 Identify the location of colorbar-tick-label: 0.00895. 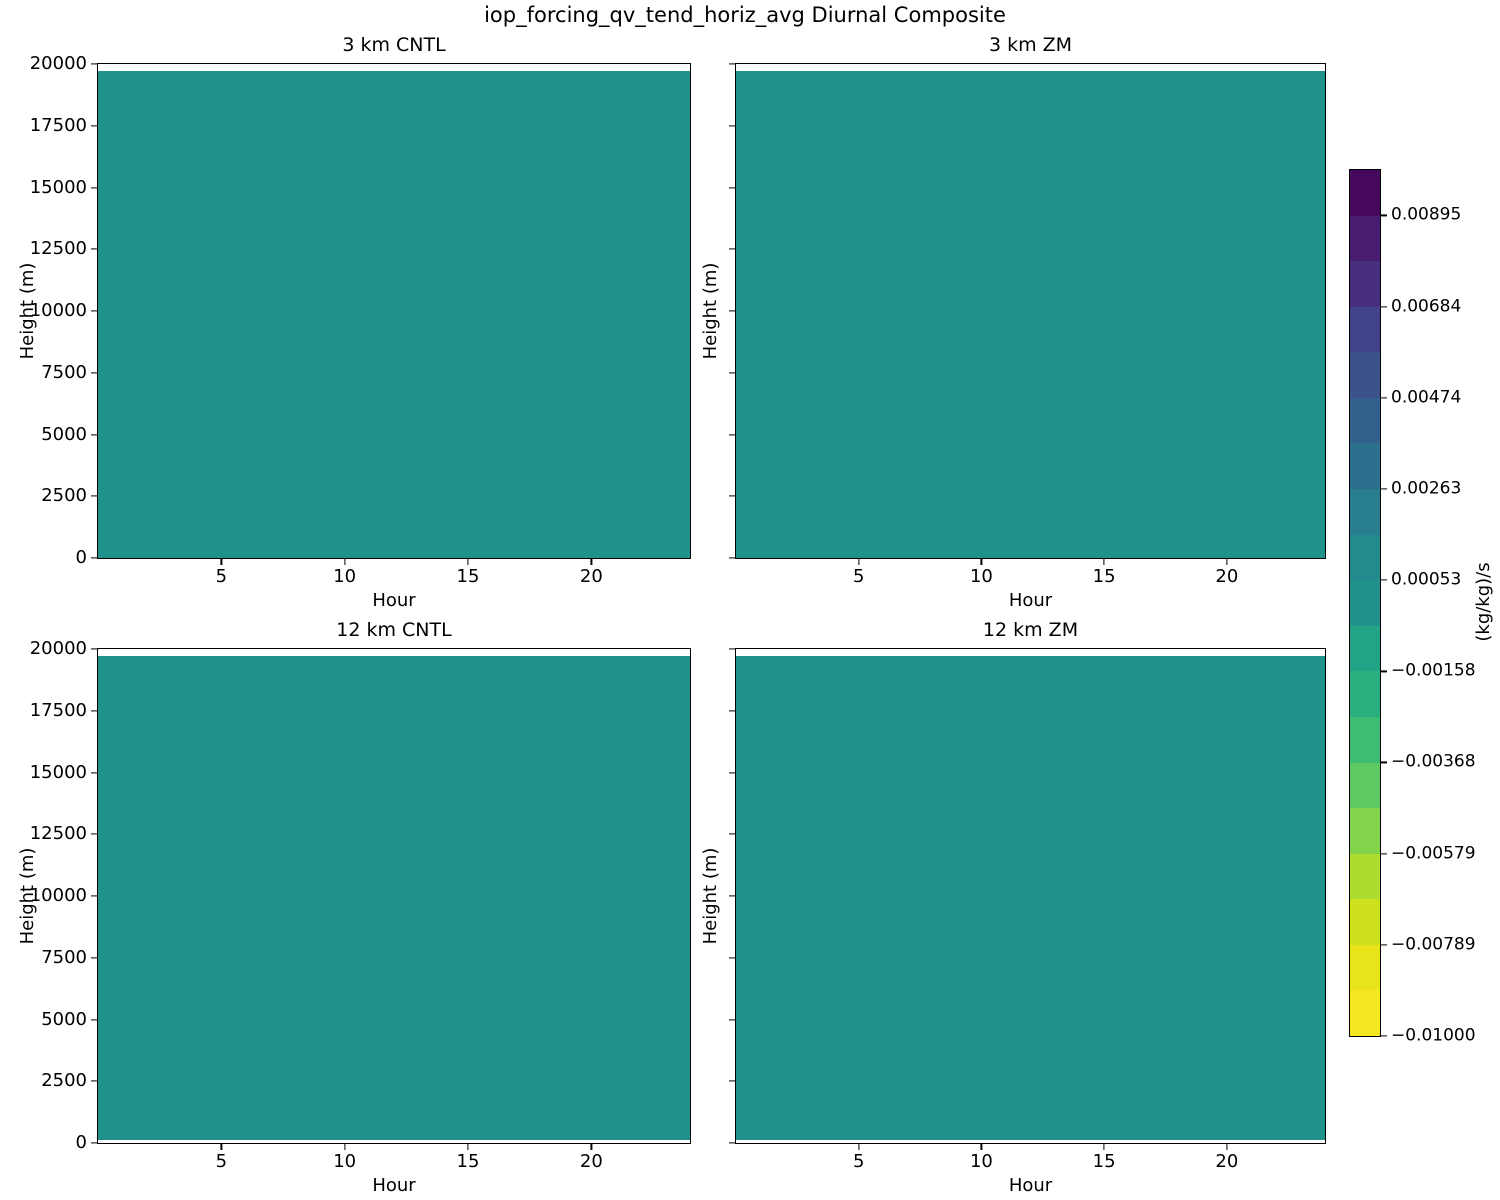
(1426, 214).